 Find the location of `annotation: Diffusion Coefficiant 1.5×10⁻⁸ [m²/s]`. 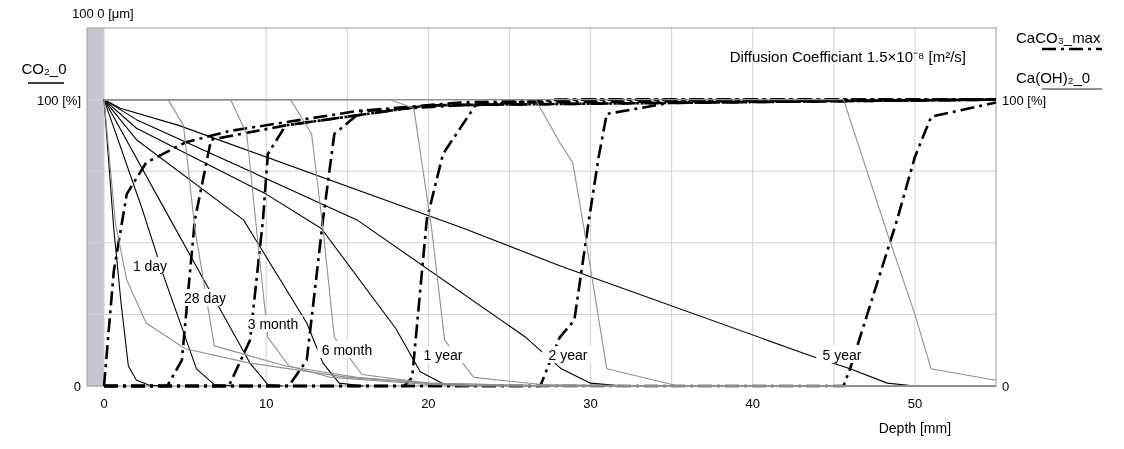

annotation: Diffusion Coefficiant 1.5×10⁻⁸ [m²/s] is located at coordinates (847, 56).